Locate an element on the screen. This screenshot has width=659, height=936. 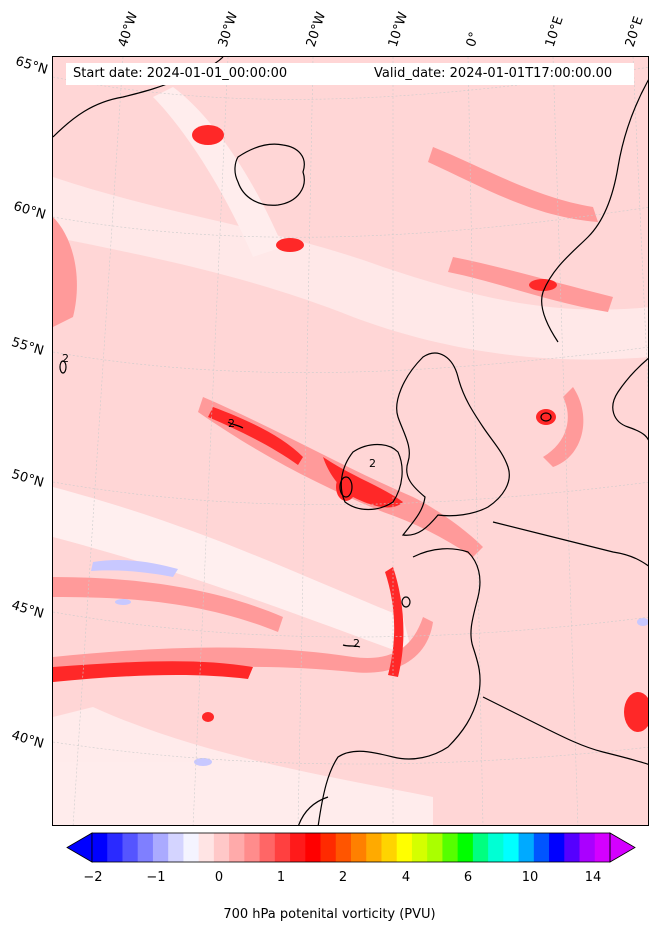
lat-label-50n: 50°N is located at coordinates (27, 479).